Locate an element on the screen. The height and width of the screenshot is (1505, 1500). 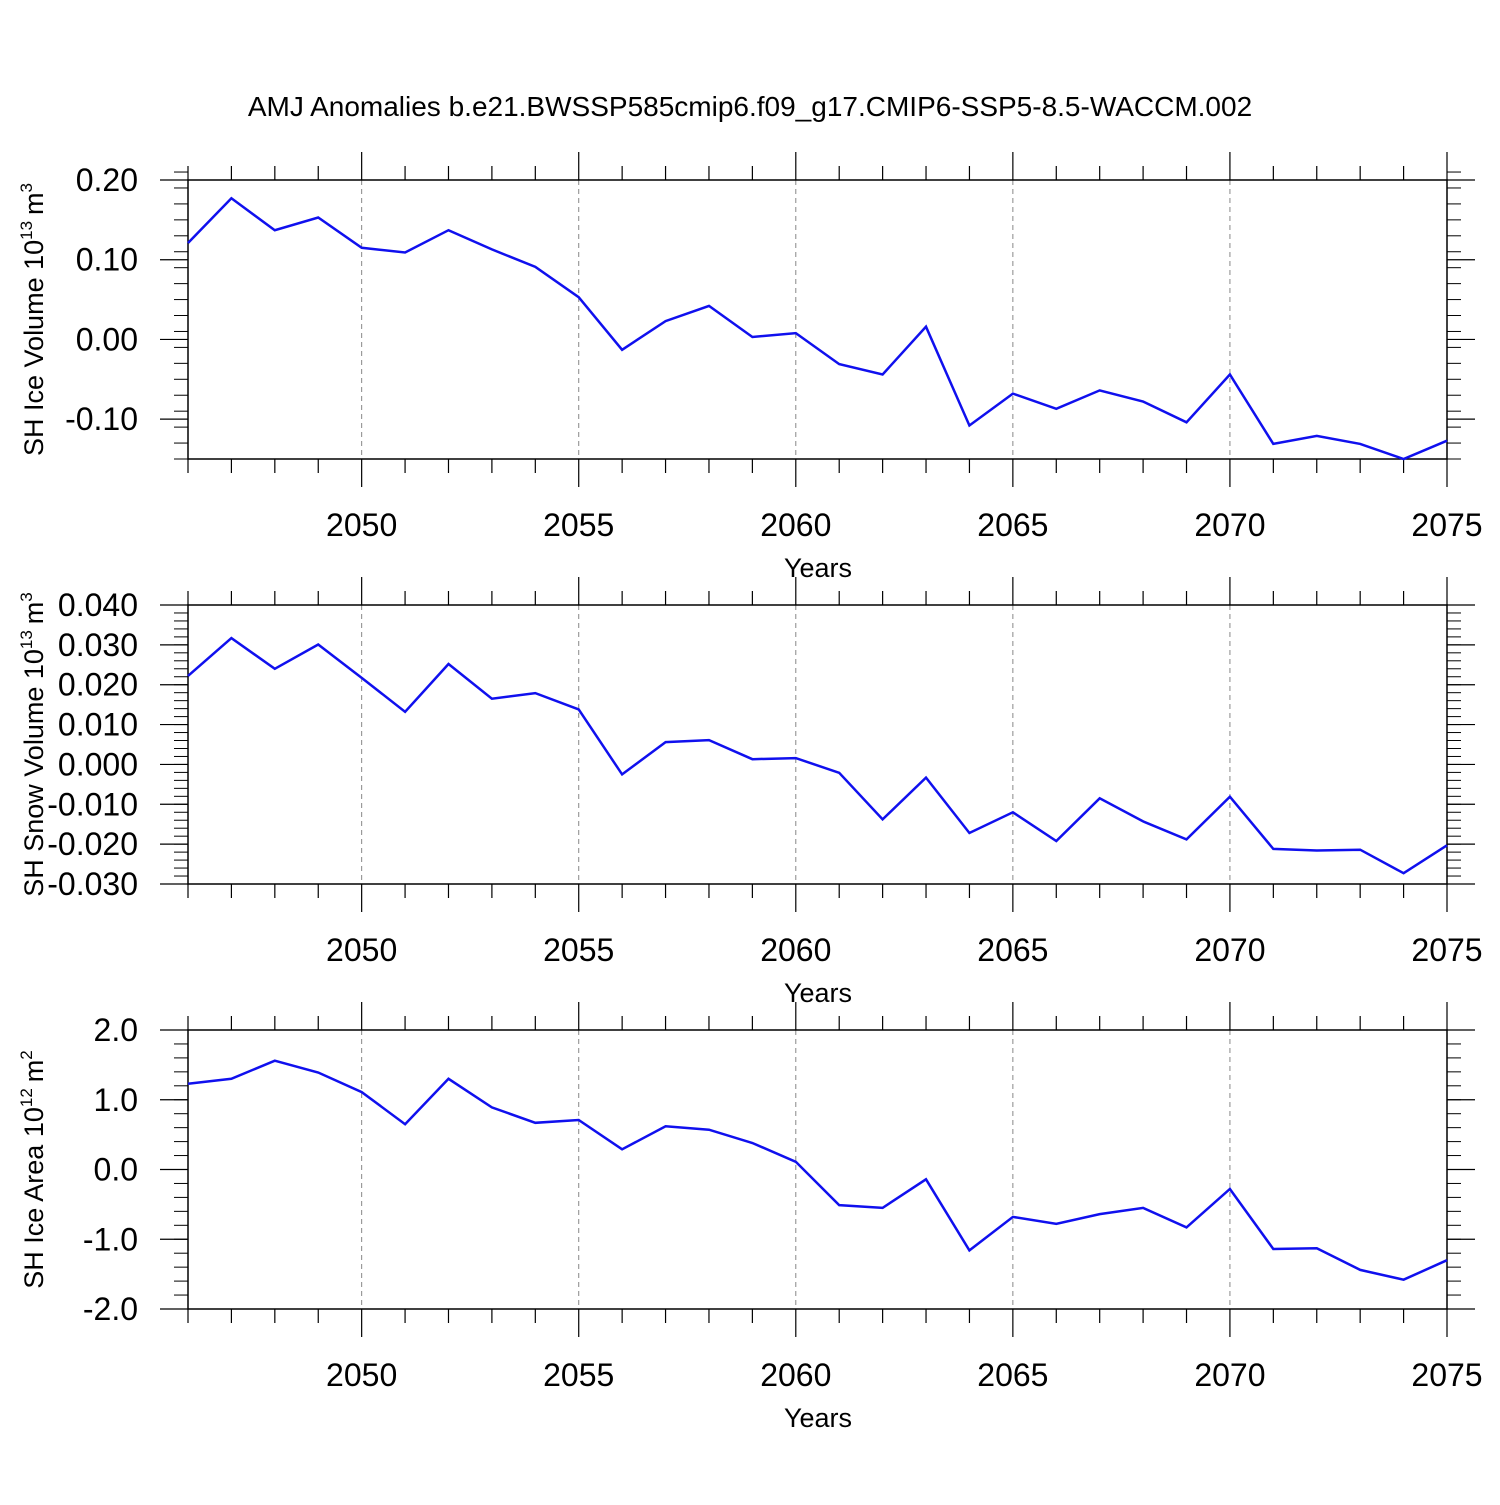
y-axis-label: SH Ice Volume 1013 m3 is located at coordinates (33, 319).